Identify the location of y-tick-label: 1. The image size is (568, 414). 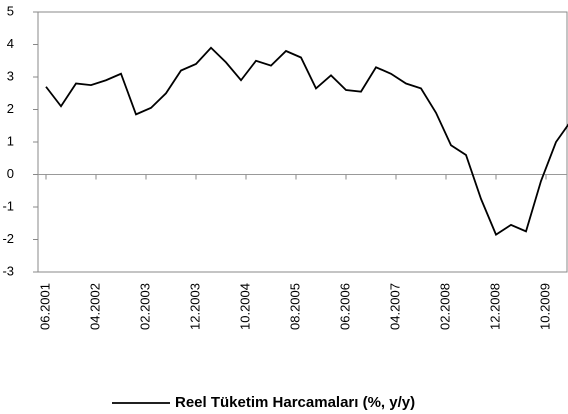
(10, 140).